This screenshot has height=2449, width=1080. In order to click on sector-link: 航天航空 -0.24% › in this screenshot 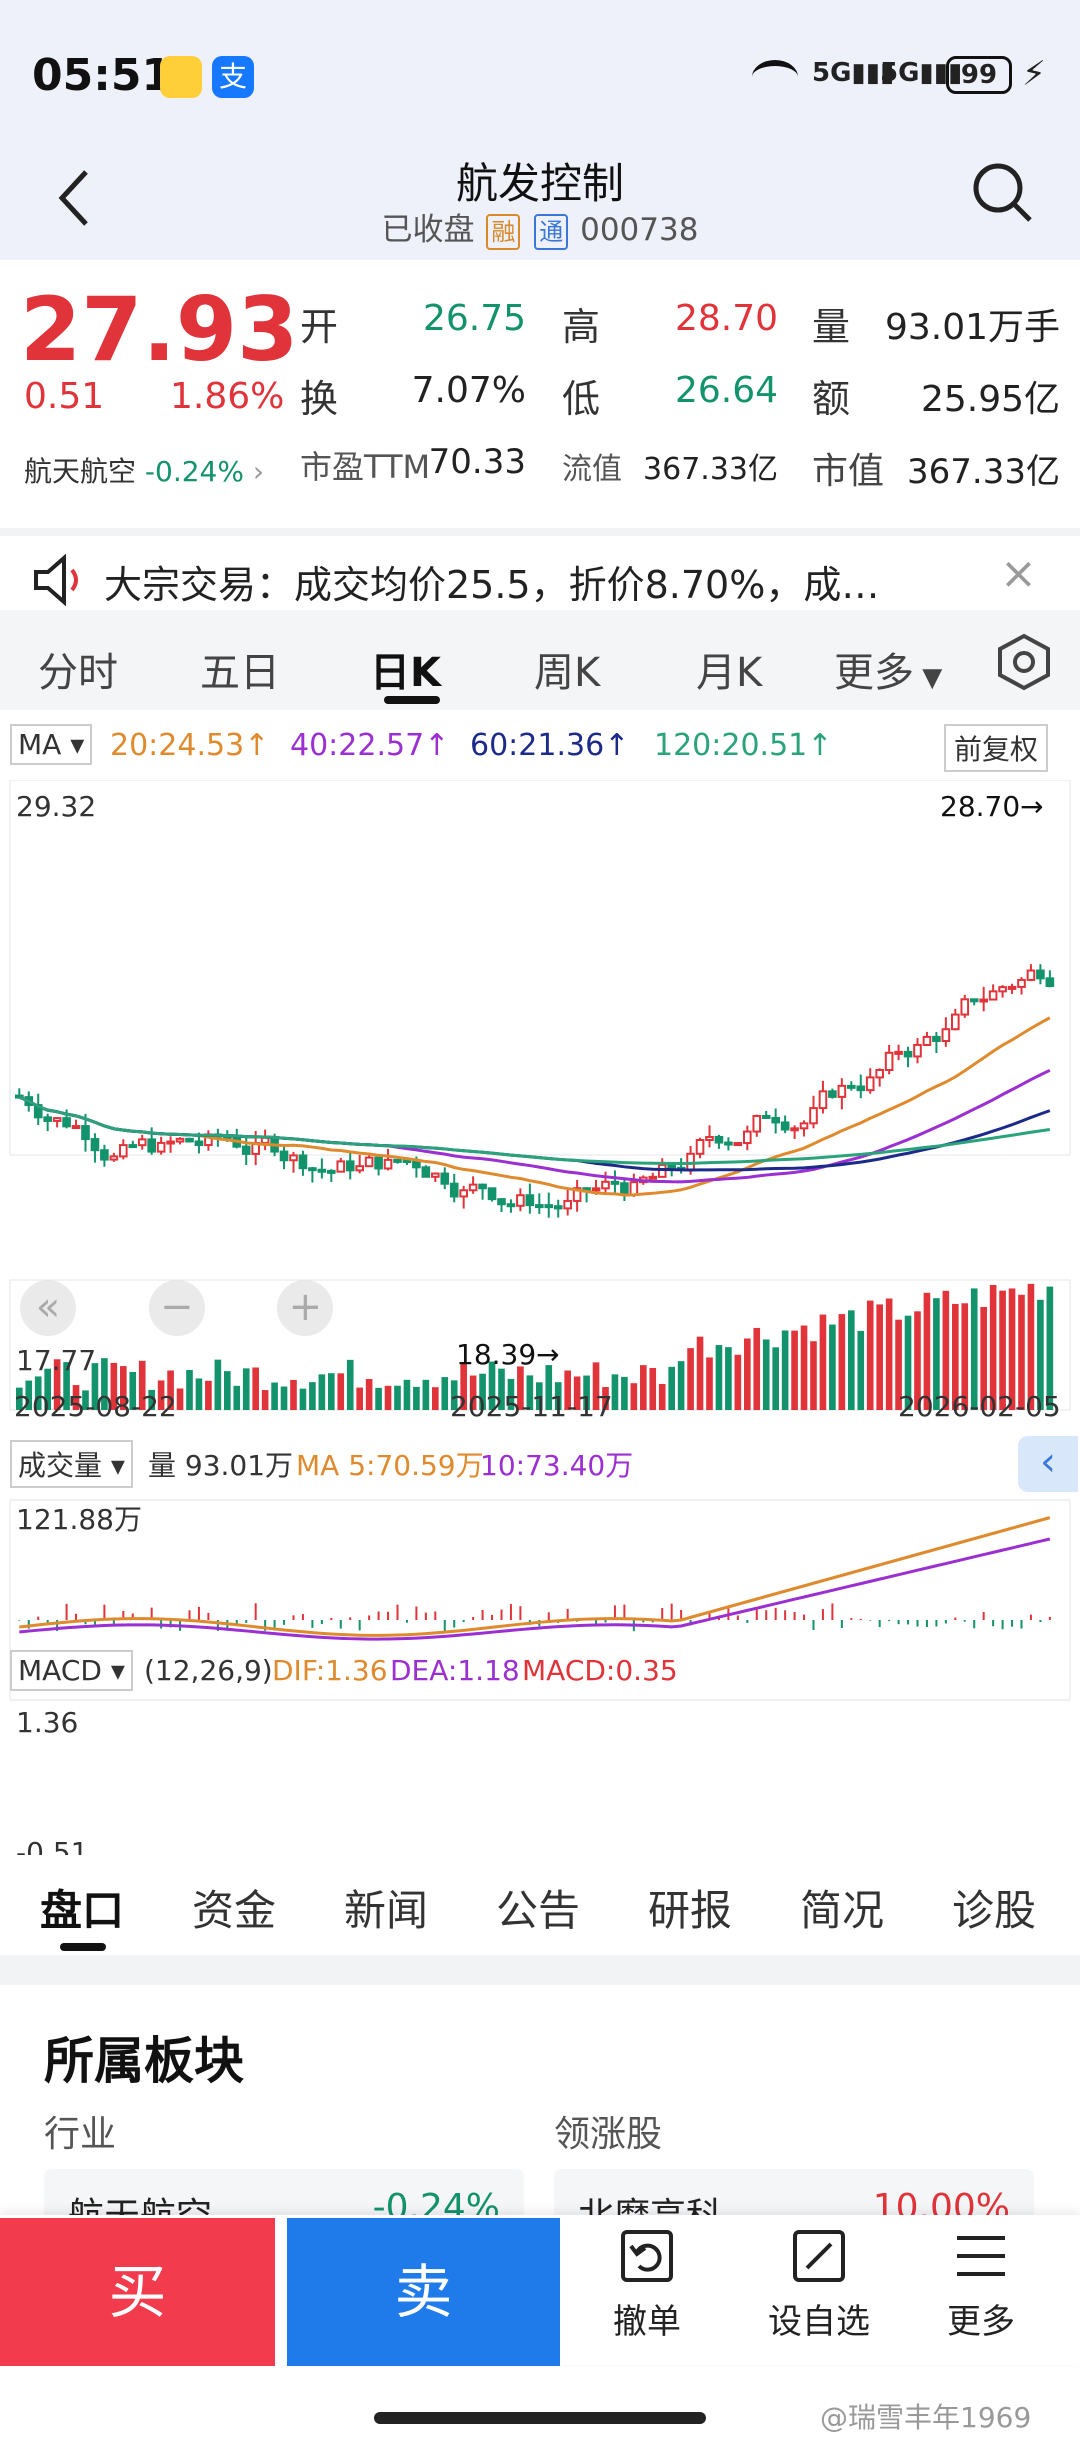, I will do `click(144, 470)`.